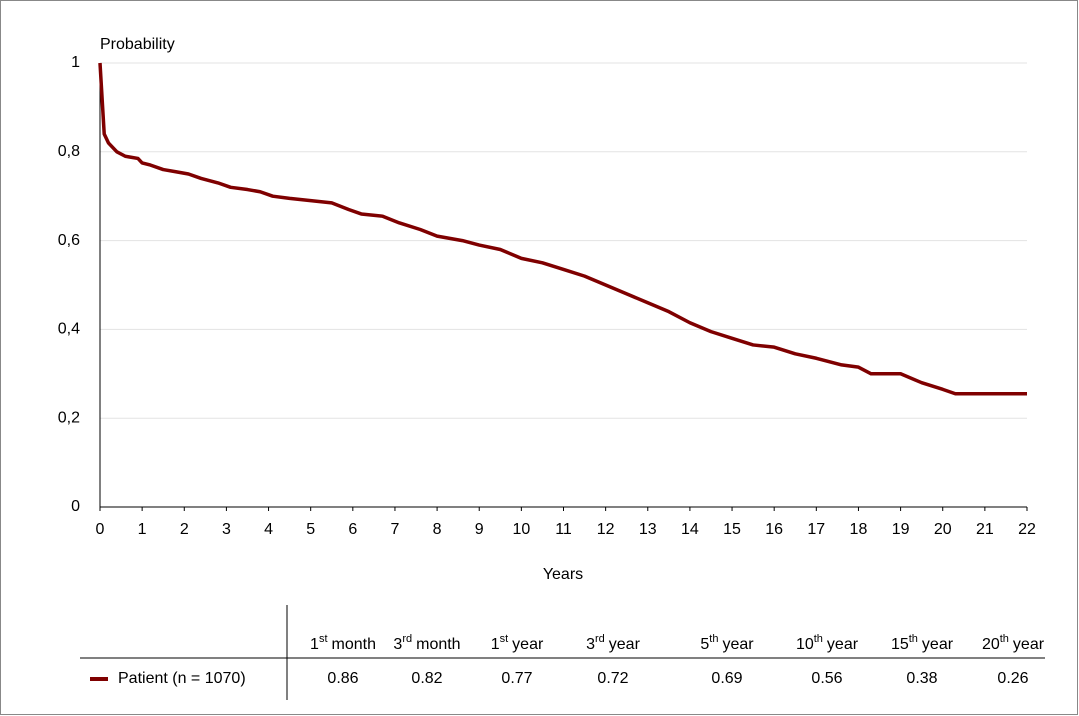  I want to click on x-tick-label: 2, so click(184, 529).